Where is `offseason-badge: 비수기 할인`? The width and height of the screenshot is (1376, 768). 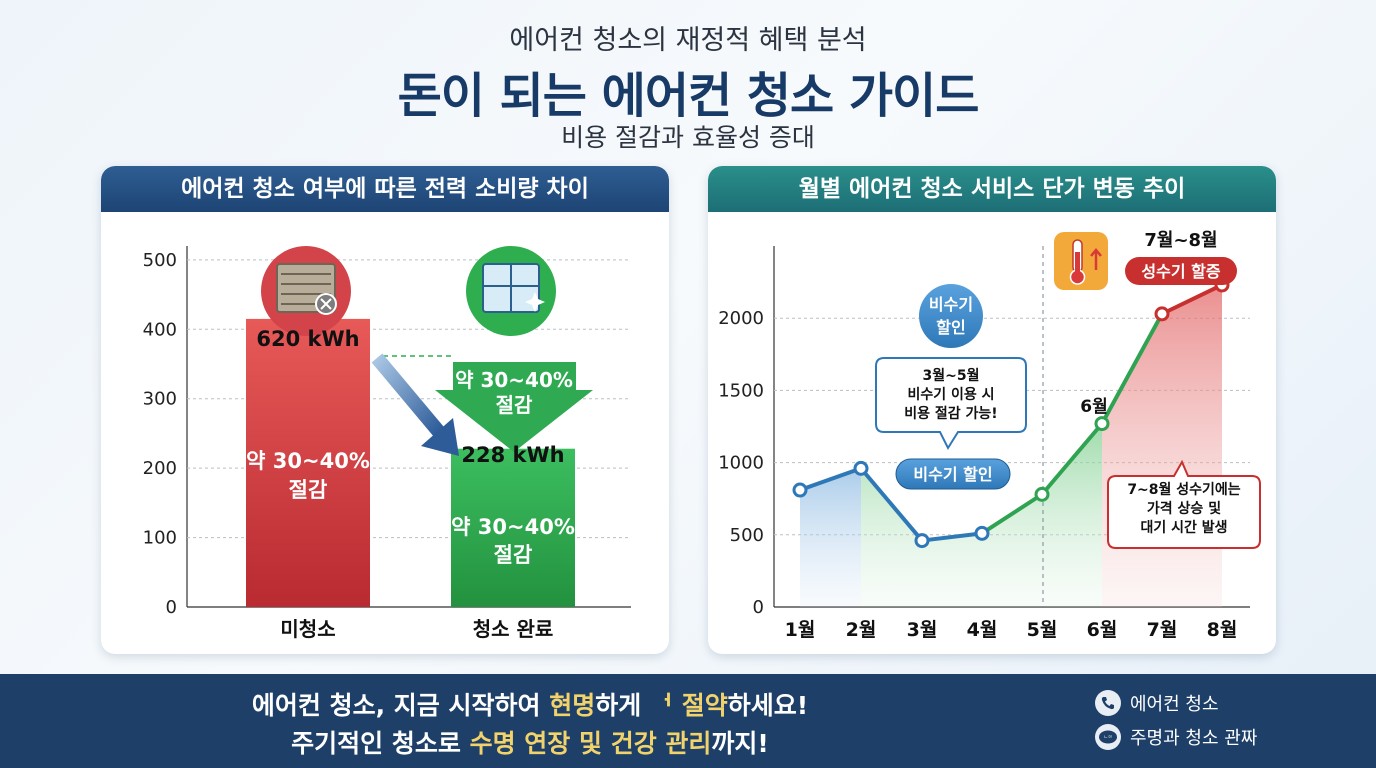
offseason-badge: 비수기 할인 is located at coordinates (951, 316).